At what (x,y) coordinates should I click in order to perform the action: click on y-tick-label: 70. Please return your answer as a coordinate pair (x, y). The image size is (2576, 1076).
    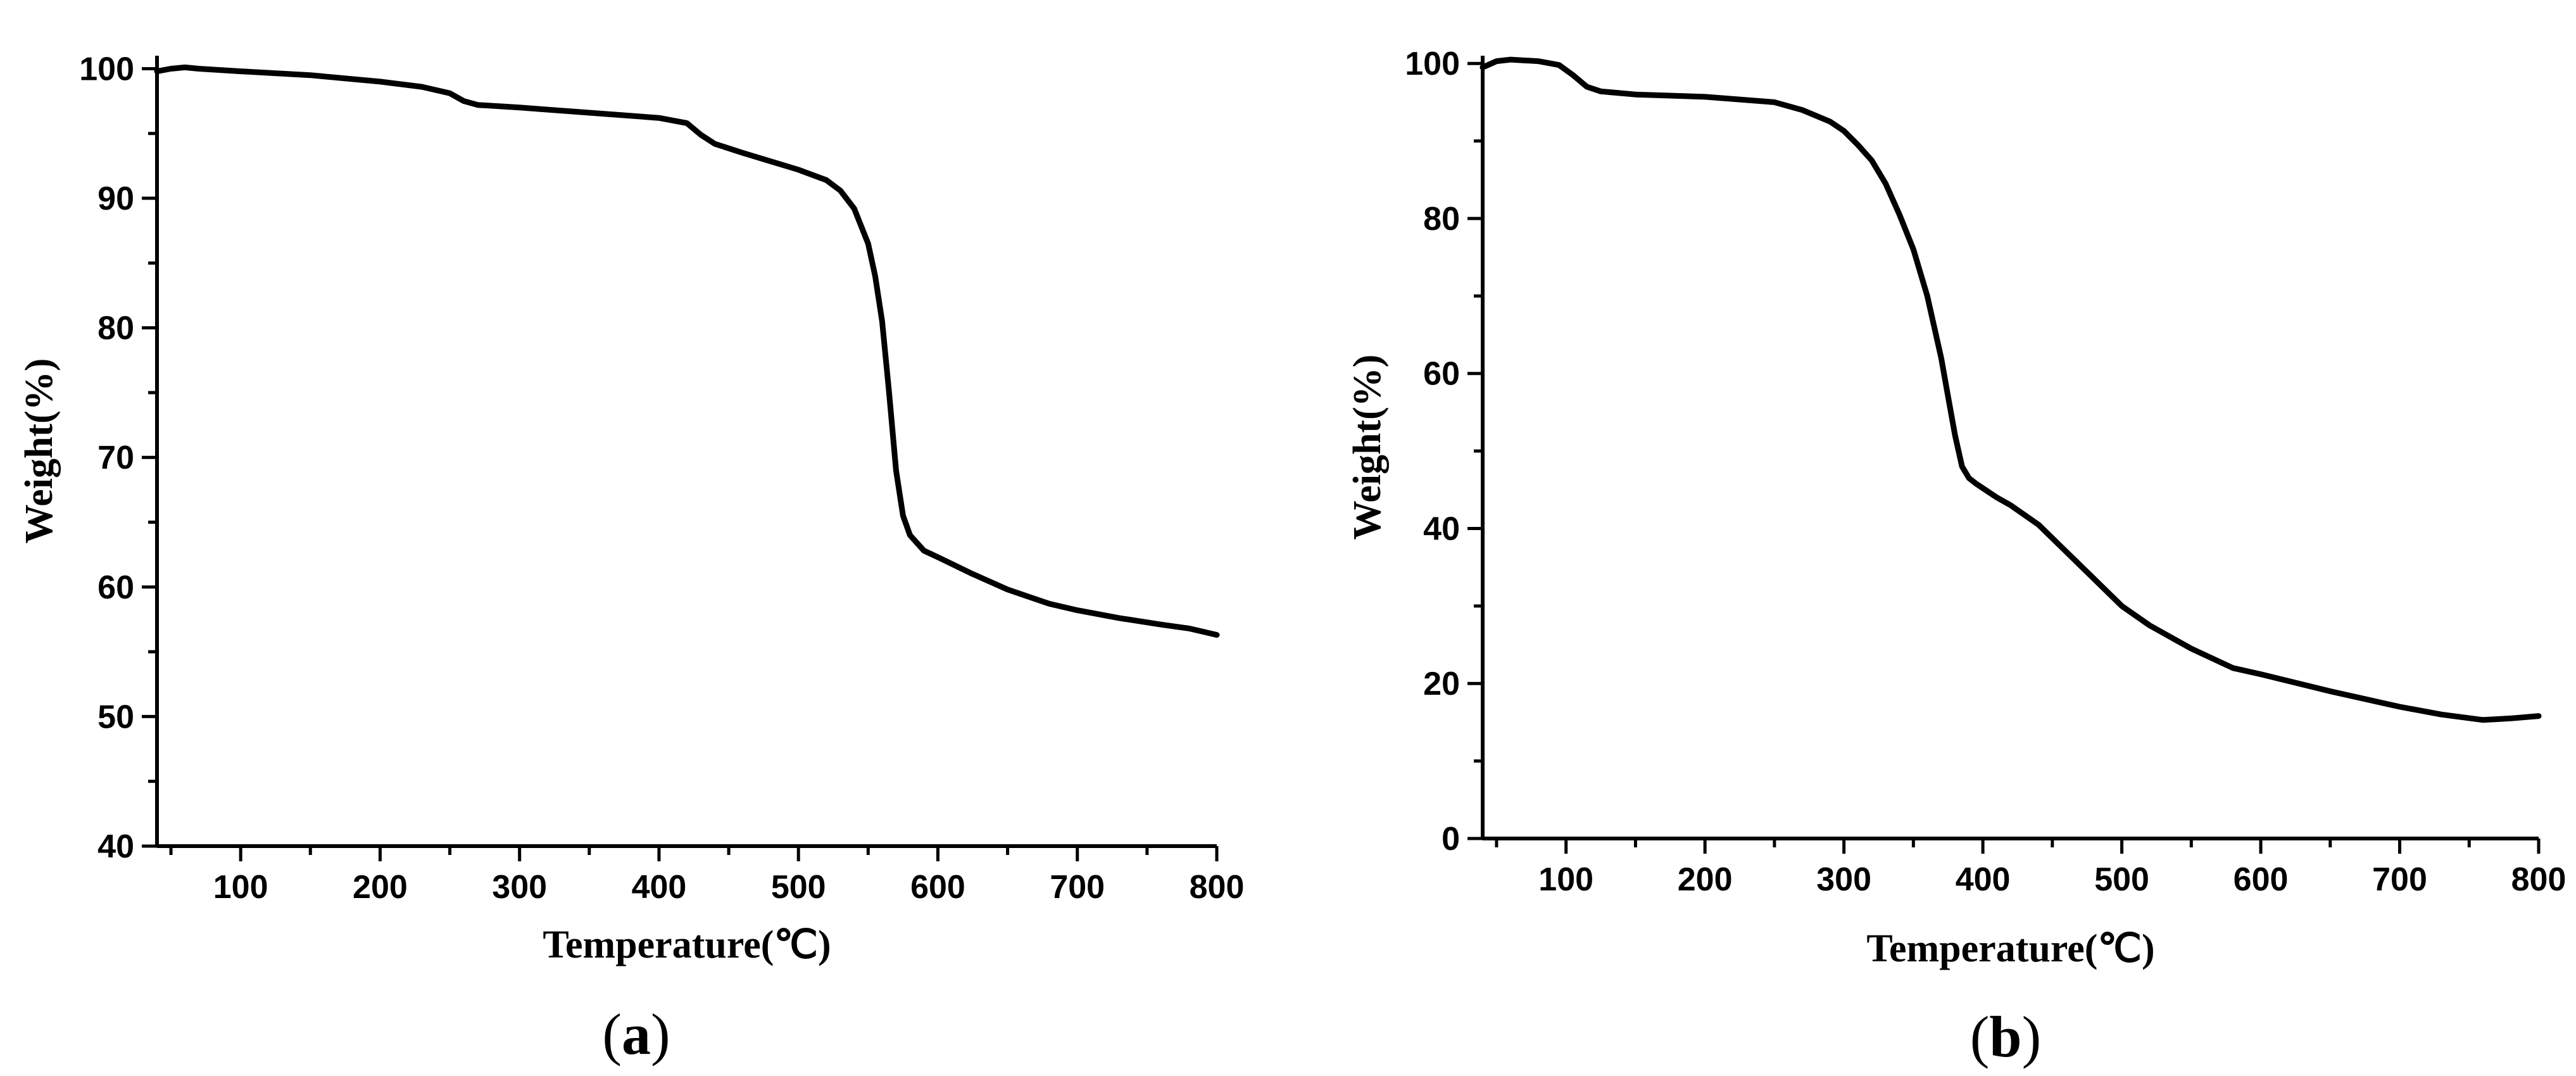
    Looking at the image, I should click on (115, 458).